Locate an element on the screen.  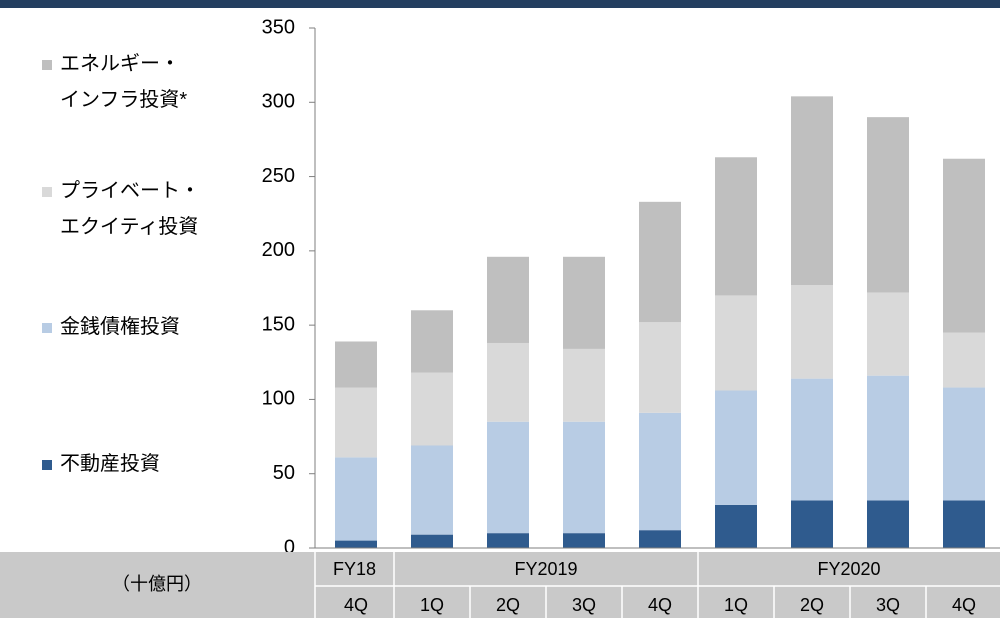
y-tick-label: 50 is located at coordinates (284, 473).